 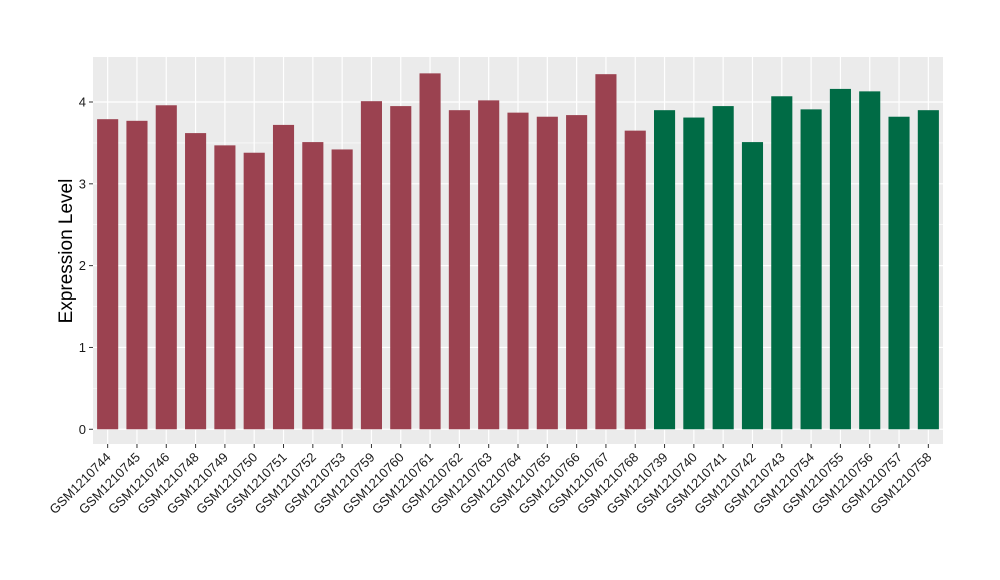 I want to click on y-tick-label: 4, so click(x=82, y=102).